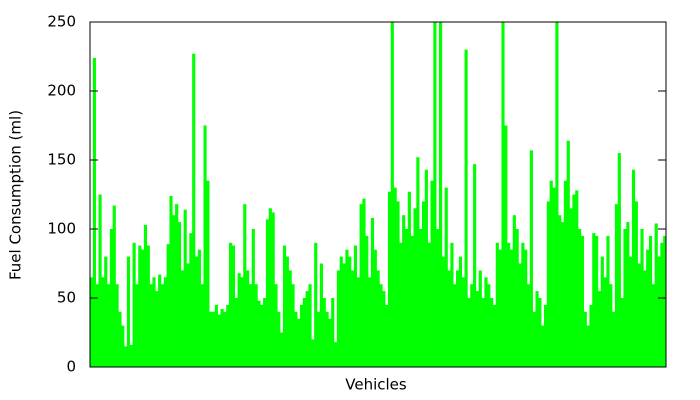  I want to click on y-axis-label: Fuel Consumption (ml), so click(16, 195).